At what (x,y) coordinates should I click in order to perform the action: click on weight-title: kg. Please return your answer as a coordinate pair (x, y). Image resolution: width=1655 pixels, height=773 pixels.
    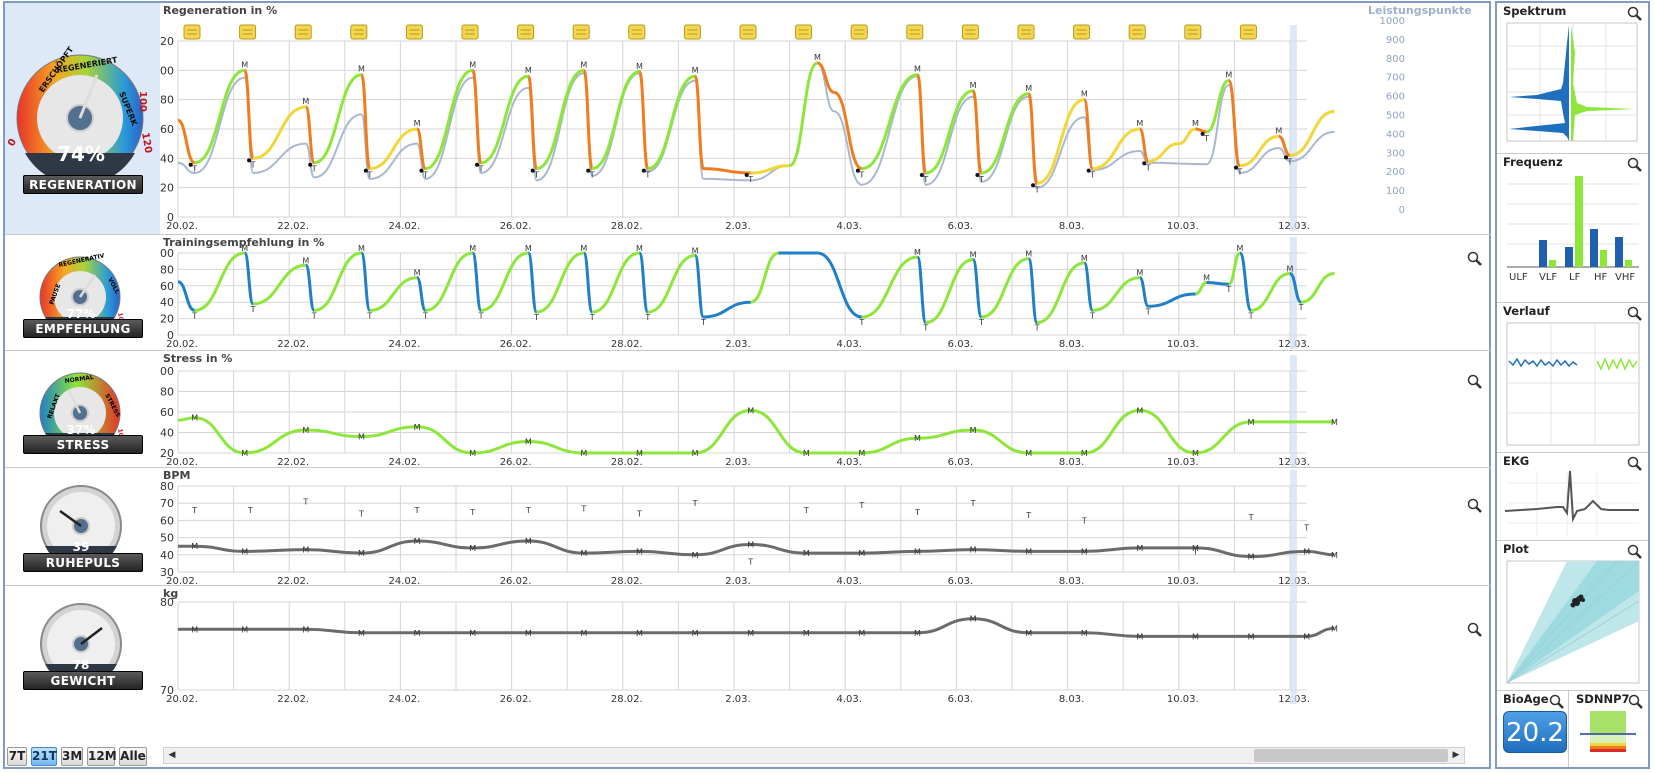
    Looking at the image, I should click on (171, 593).